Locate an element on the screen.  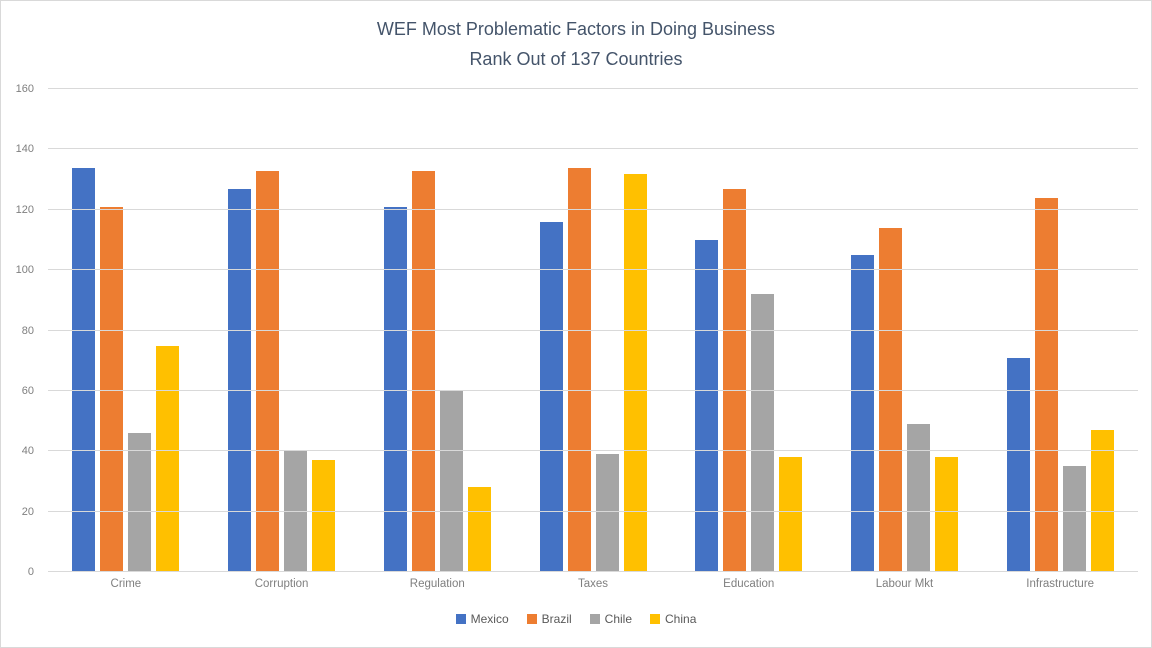
bar-group-labour-mkt is located at coordinates (905, 330).